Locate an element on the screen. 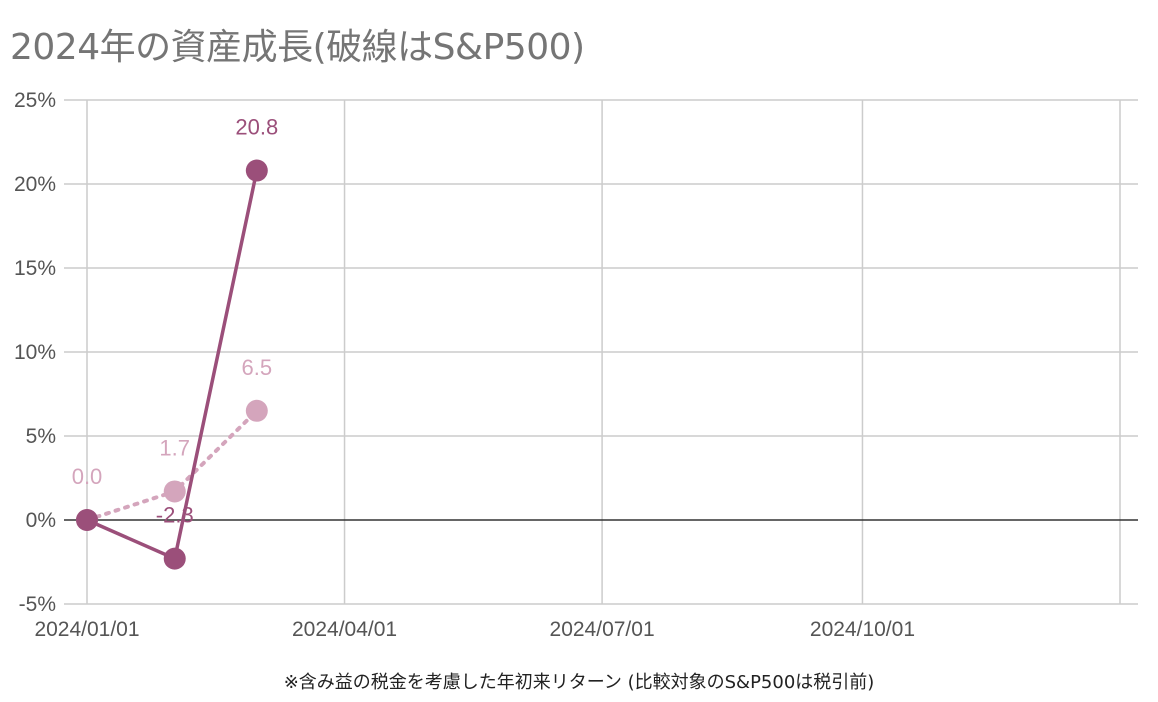 The width and height of the screenshot is (1158, 702). y-tick-label: 25% is located at coordinates (35, 100).